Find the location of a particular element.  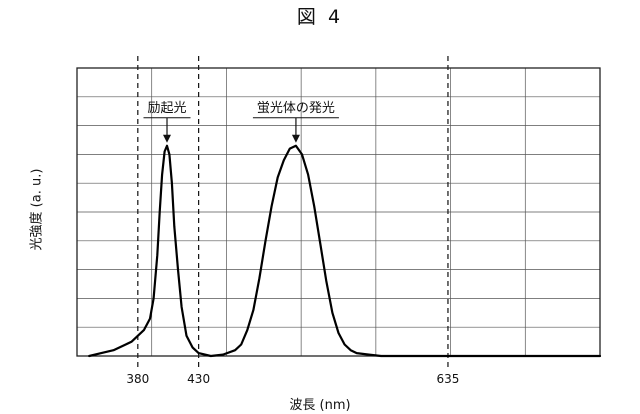

annotation-label-1: 励起光 is located at coordinates (166, 108).